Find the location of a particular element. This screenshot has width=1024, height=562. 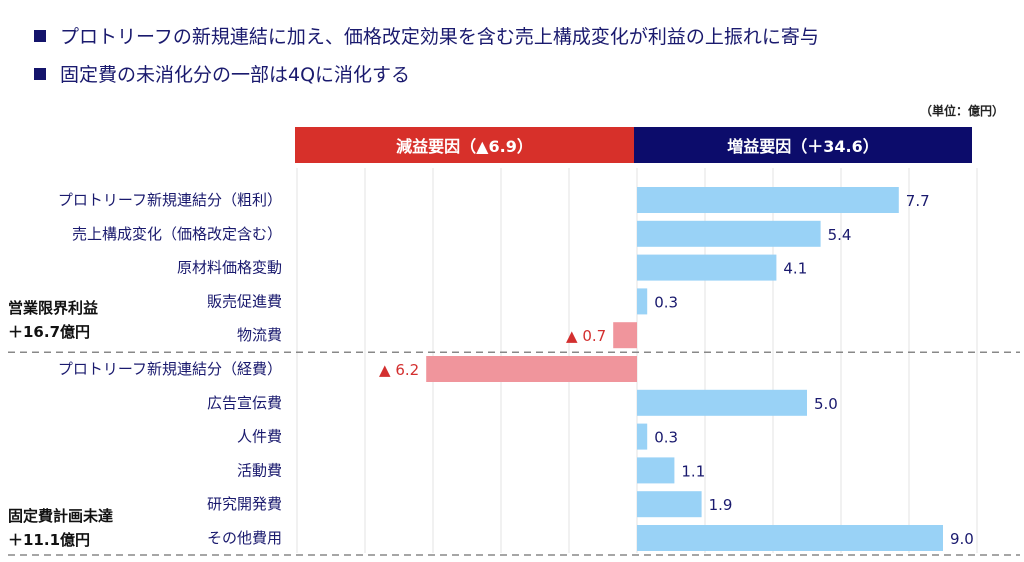

value-label: 5.4 is located at coordinates (840, 235).